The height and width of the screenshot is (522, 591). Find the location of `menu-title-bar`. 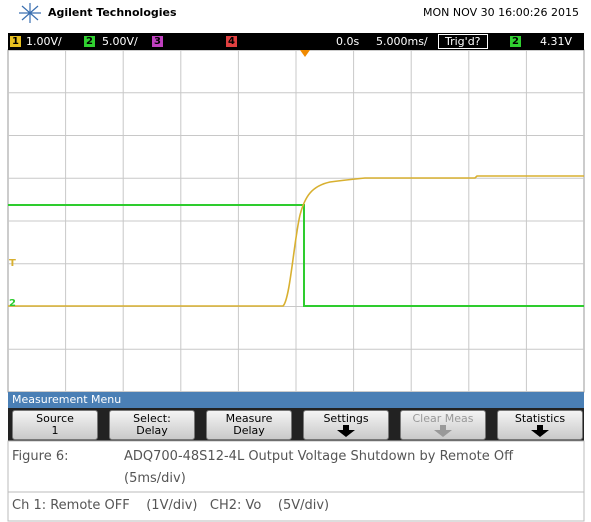

menu-title-bar is located at coordinates (296, 400).